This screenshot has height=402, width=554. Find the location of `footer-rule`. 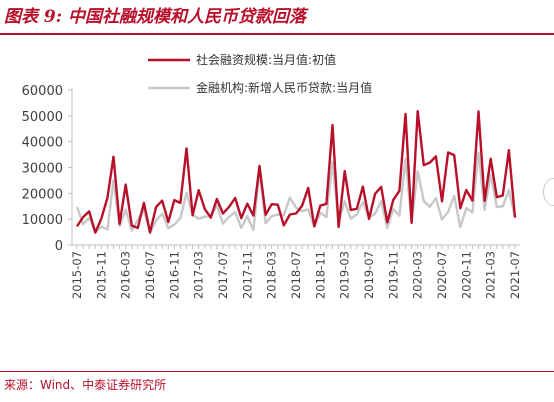

footer-rule is located at coordinates (277, 371).